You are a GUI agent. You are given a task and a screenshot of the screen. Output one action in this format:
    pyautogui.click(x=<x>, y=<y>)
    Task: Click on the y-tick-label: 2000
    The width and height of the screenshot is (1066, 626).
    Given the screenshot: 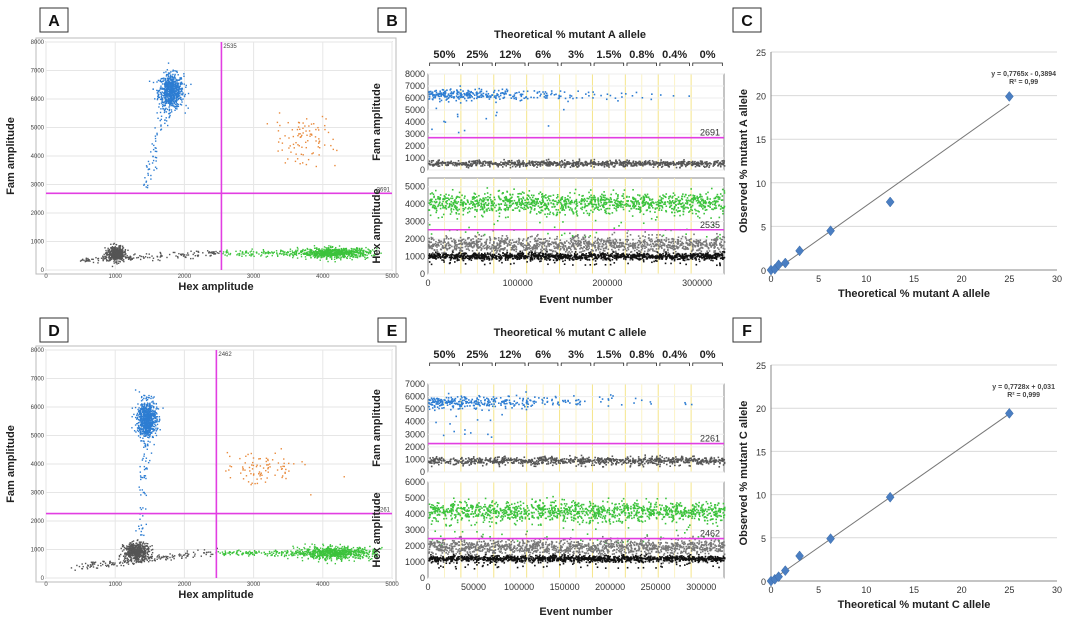 What is the action you would take?
    pyautogui.click(x=38, y=214)
    